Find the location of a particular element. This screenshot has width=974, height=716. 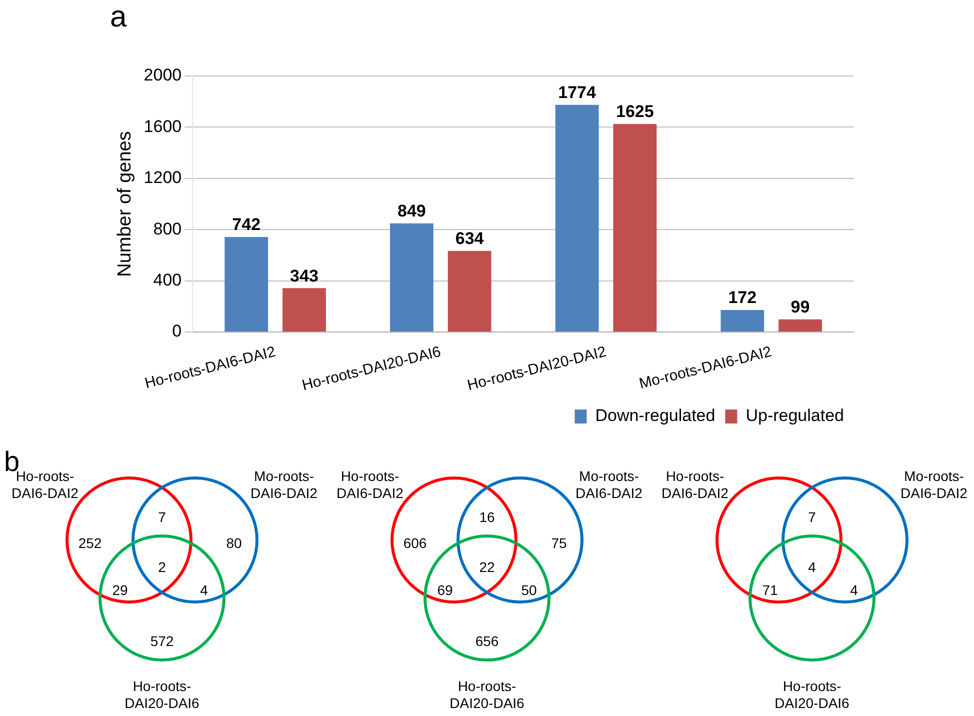

legend-label: Up-regulated is located at coordinates (795, 416).